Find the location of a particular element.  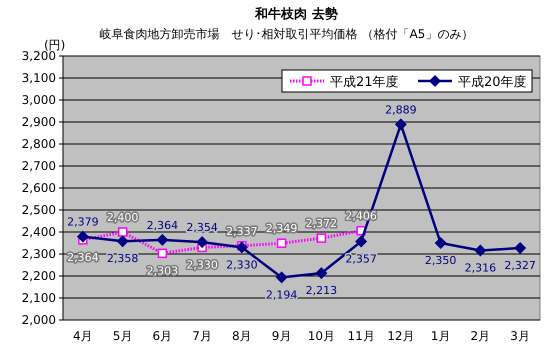

x-tick-label: 10月 is located at coordinates (322, 336).